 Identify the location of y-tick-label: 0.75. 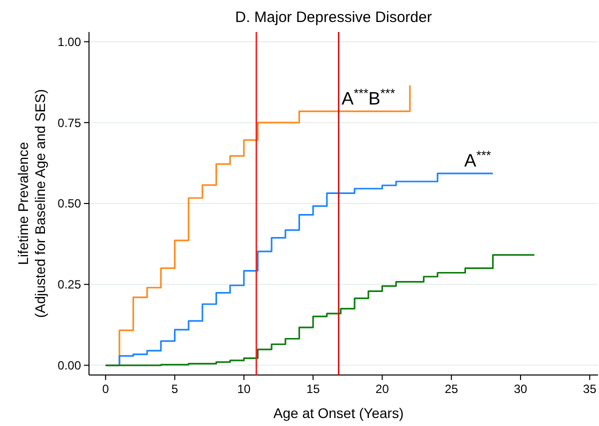
(70, 123).